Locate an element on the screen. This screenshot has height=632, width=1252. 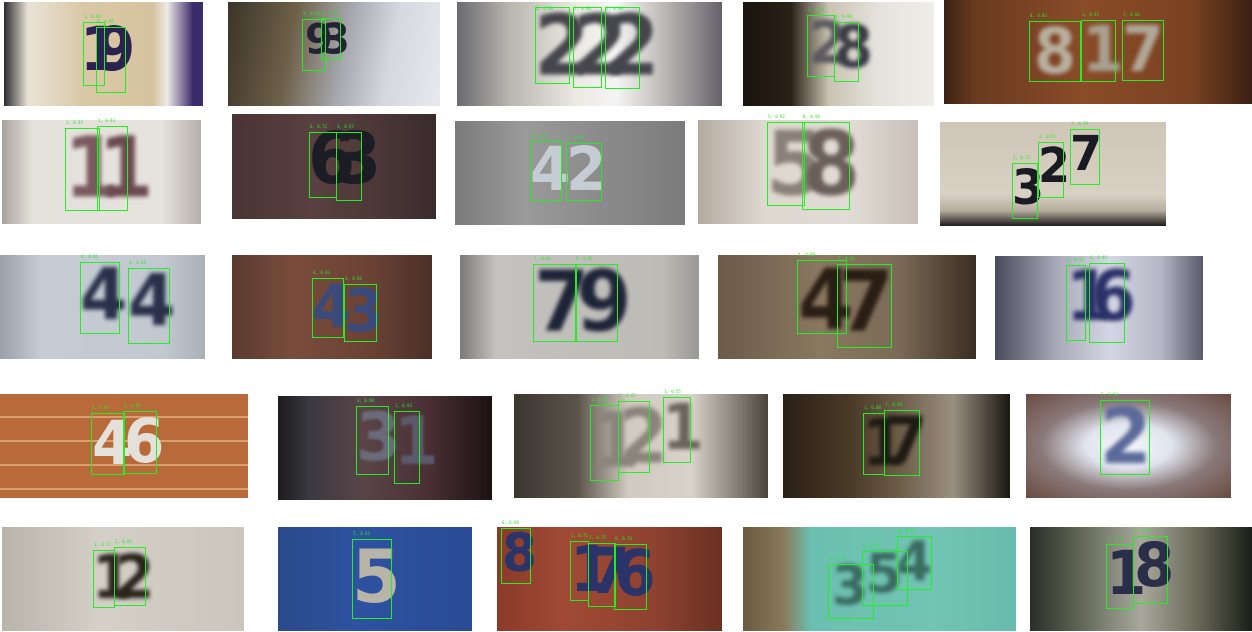
detection-label: 5, 0.93 is located at coordinates (361, 533).